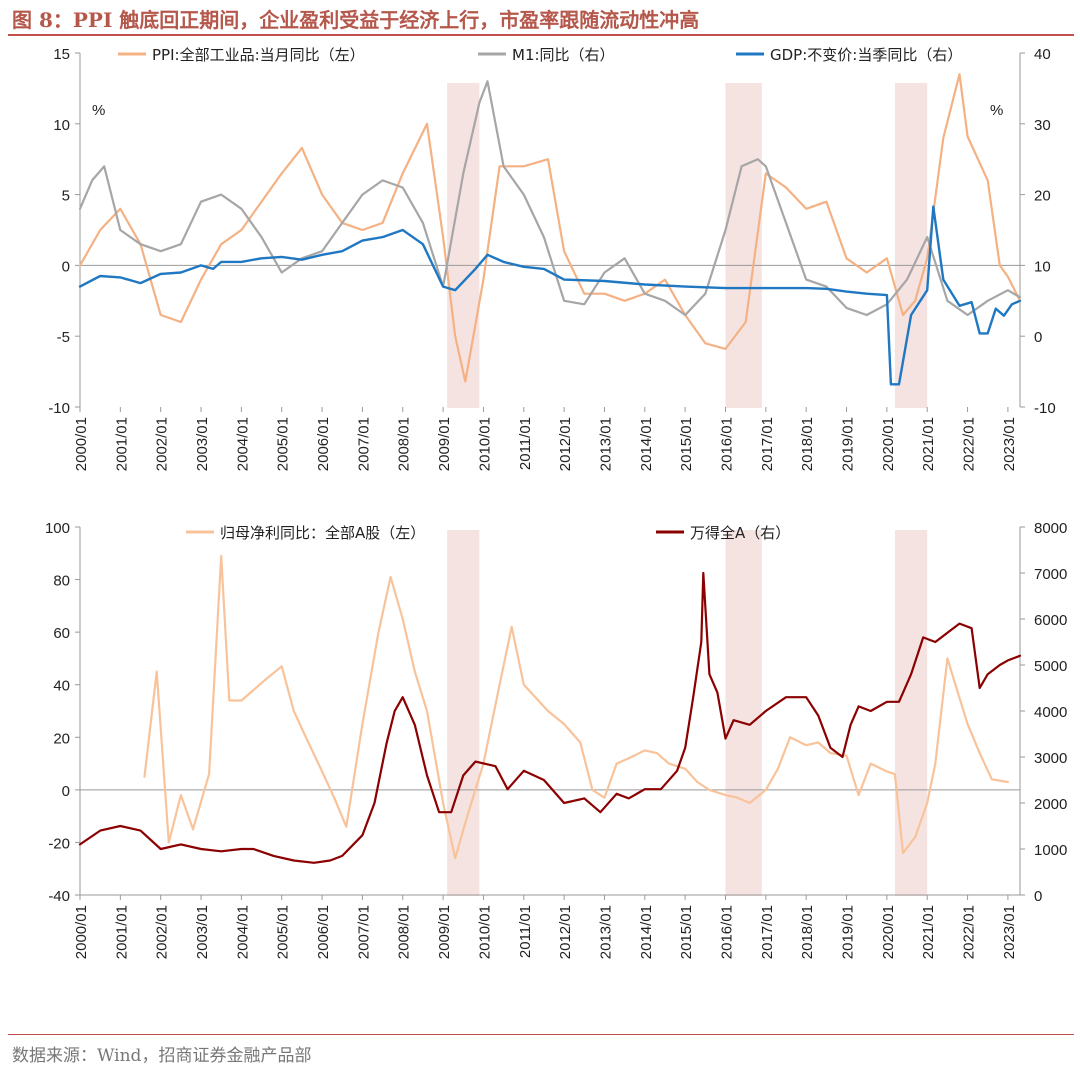 This screenshot has height=1088, width=1080. Describe the element at coordinates (1050, 666) in the screenshot. I see `right-tick-label: 5000` at that location.